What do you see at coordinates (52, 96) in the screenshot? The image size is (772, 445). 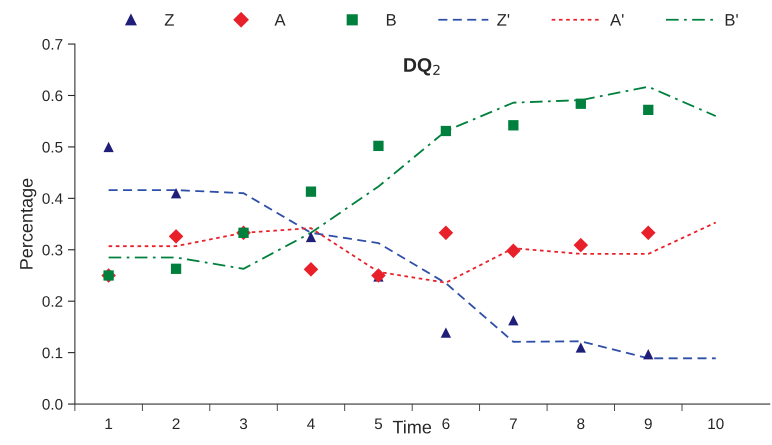 I see `y-tick-label: 0.6` at bounding box center [52, 96].